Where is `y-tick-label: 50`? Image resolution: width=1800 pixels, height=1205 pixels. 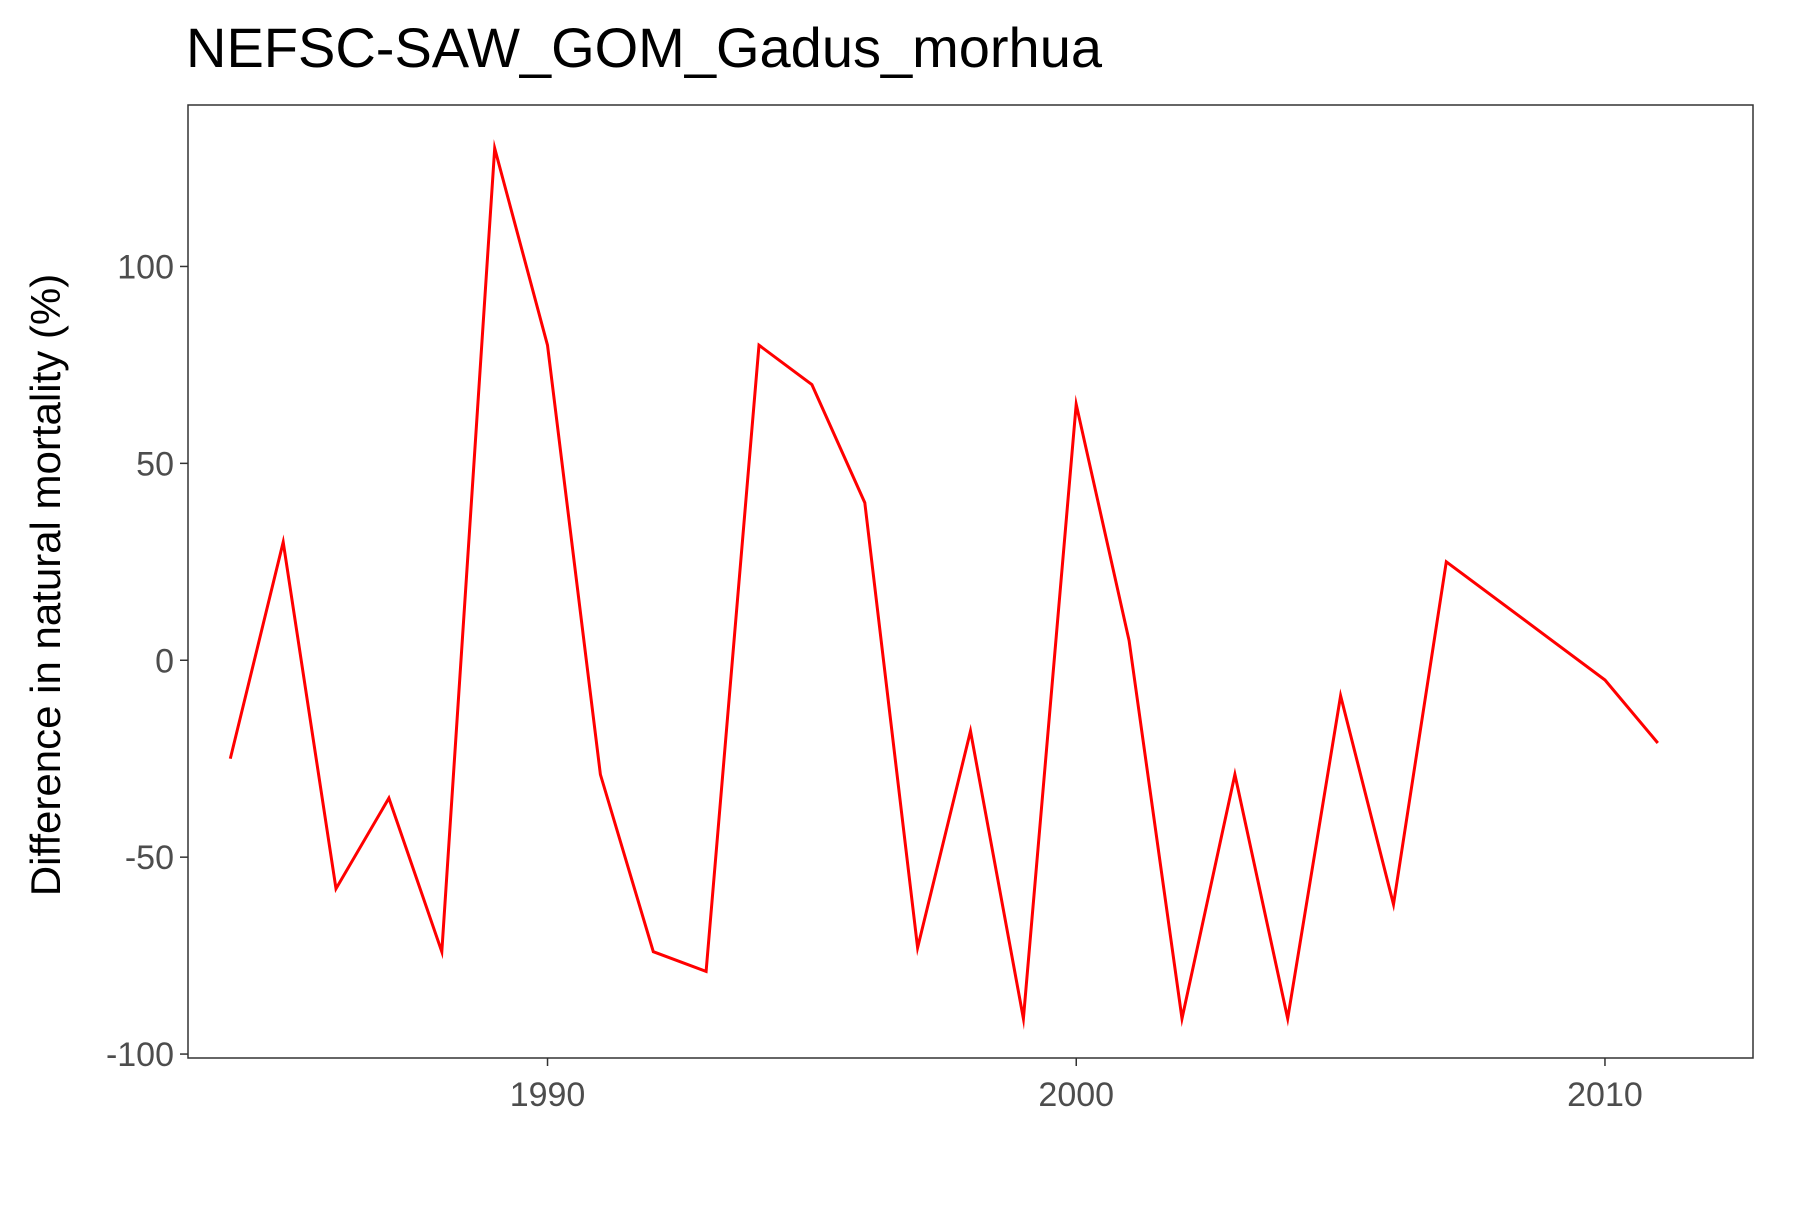
y-tick-label: 50 is located at coordinates (155, 464).